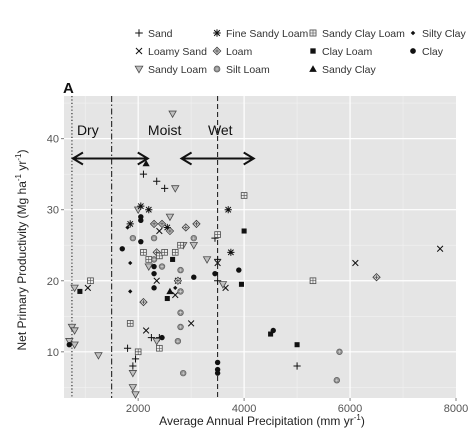  Describe the element at coordinates (139, 51) in the screenshot. I see `legend-key-loamy-sand` at that location.